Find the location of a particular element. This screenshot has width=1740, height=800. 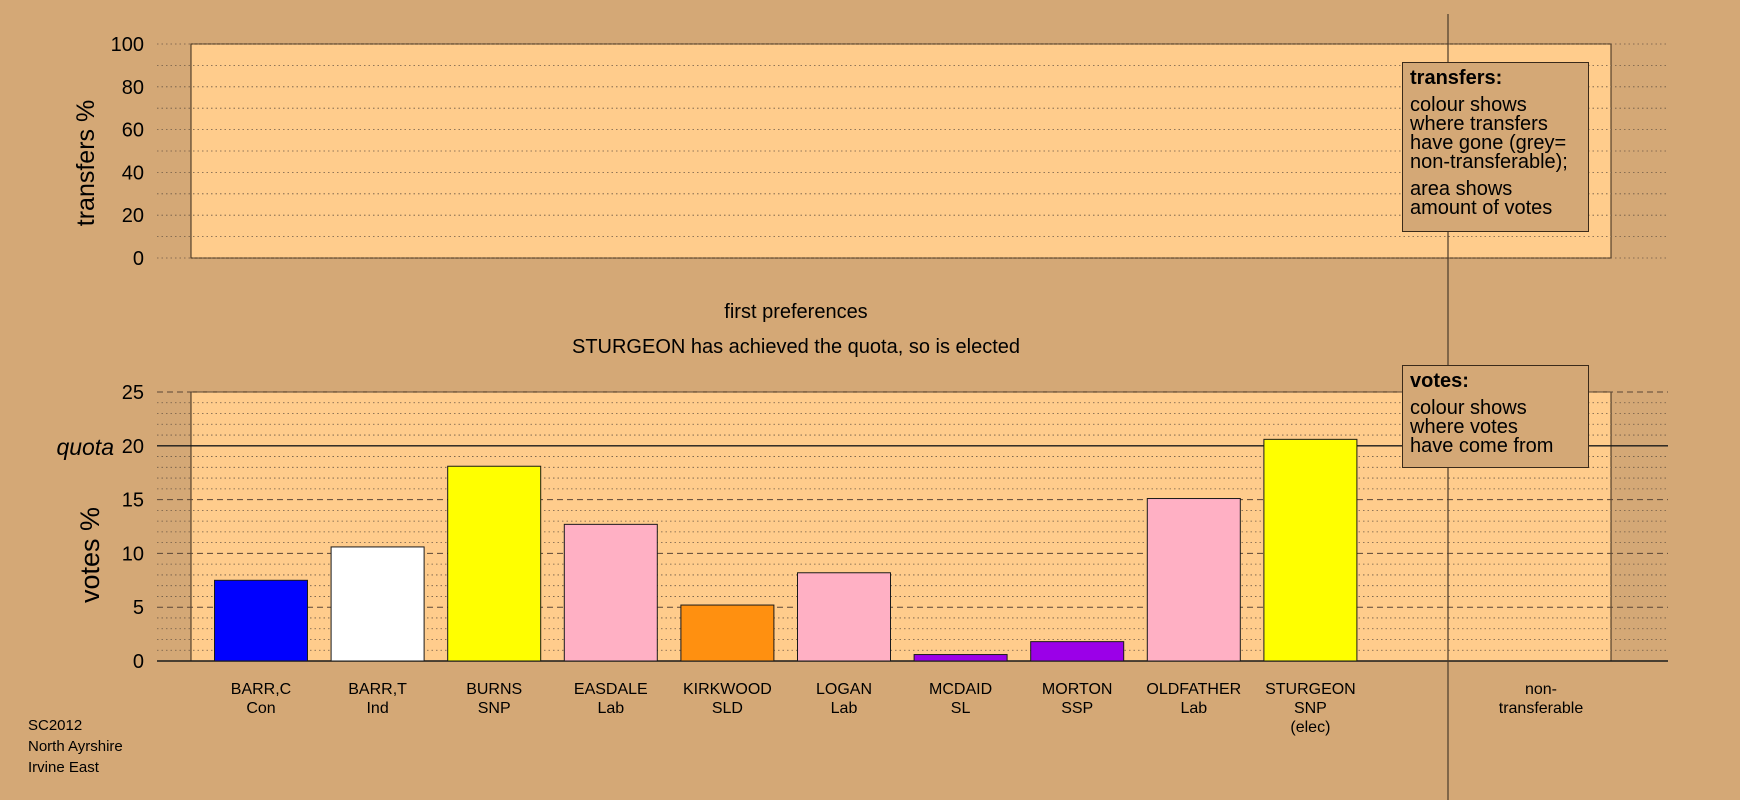

transfers-legend-line: amount of votes is located at coordinates (1481, 208).